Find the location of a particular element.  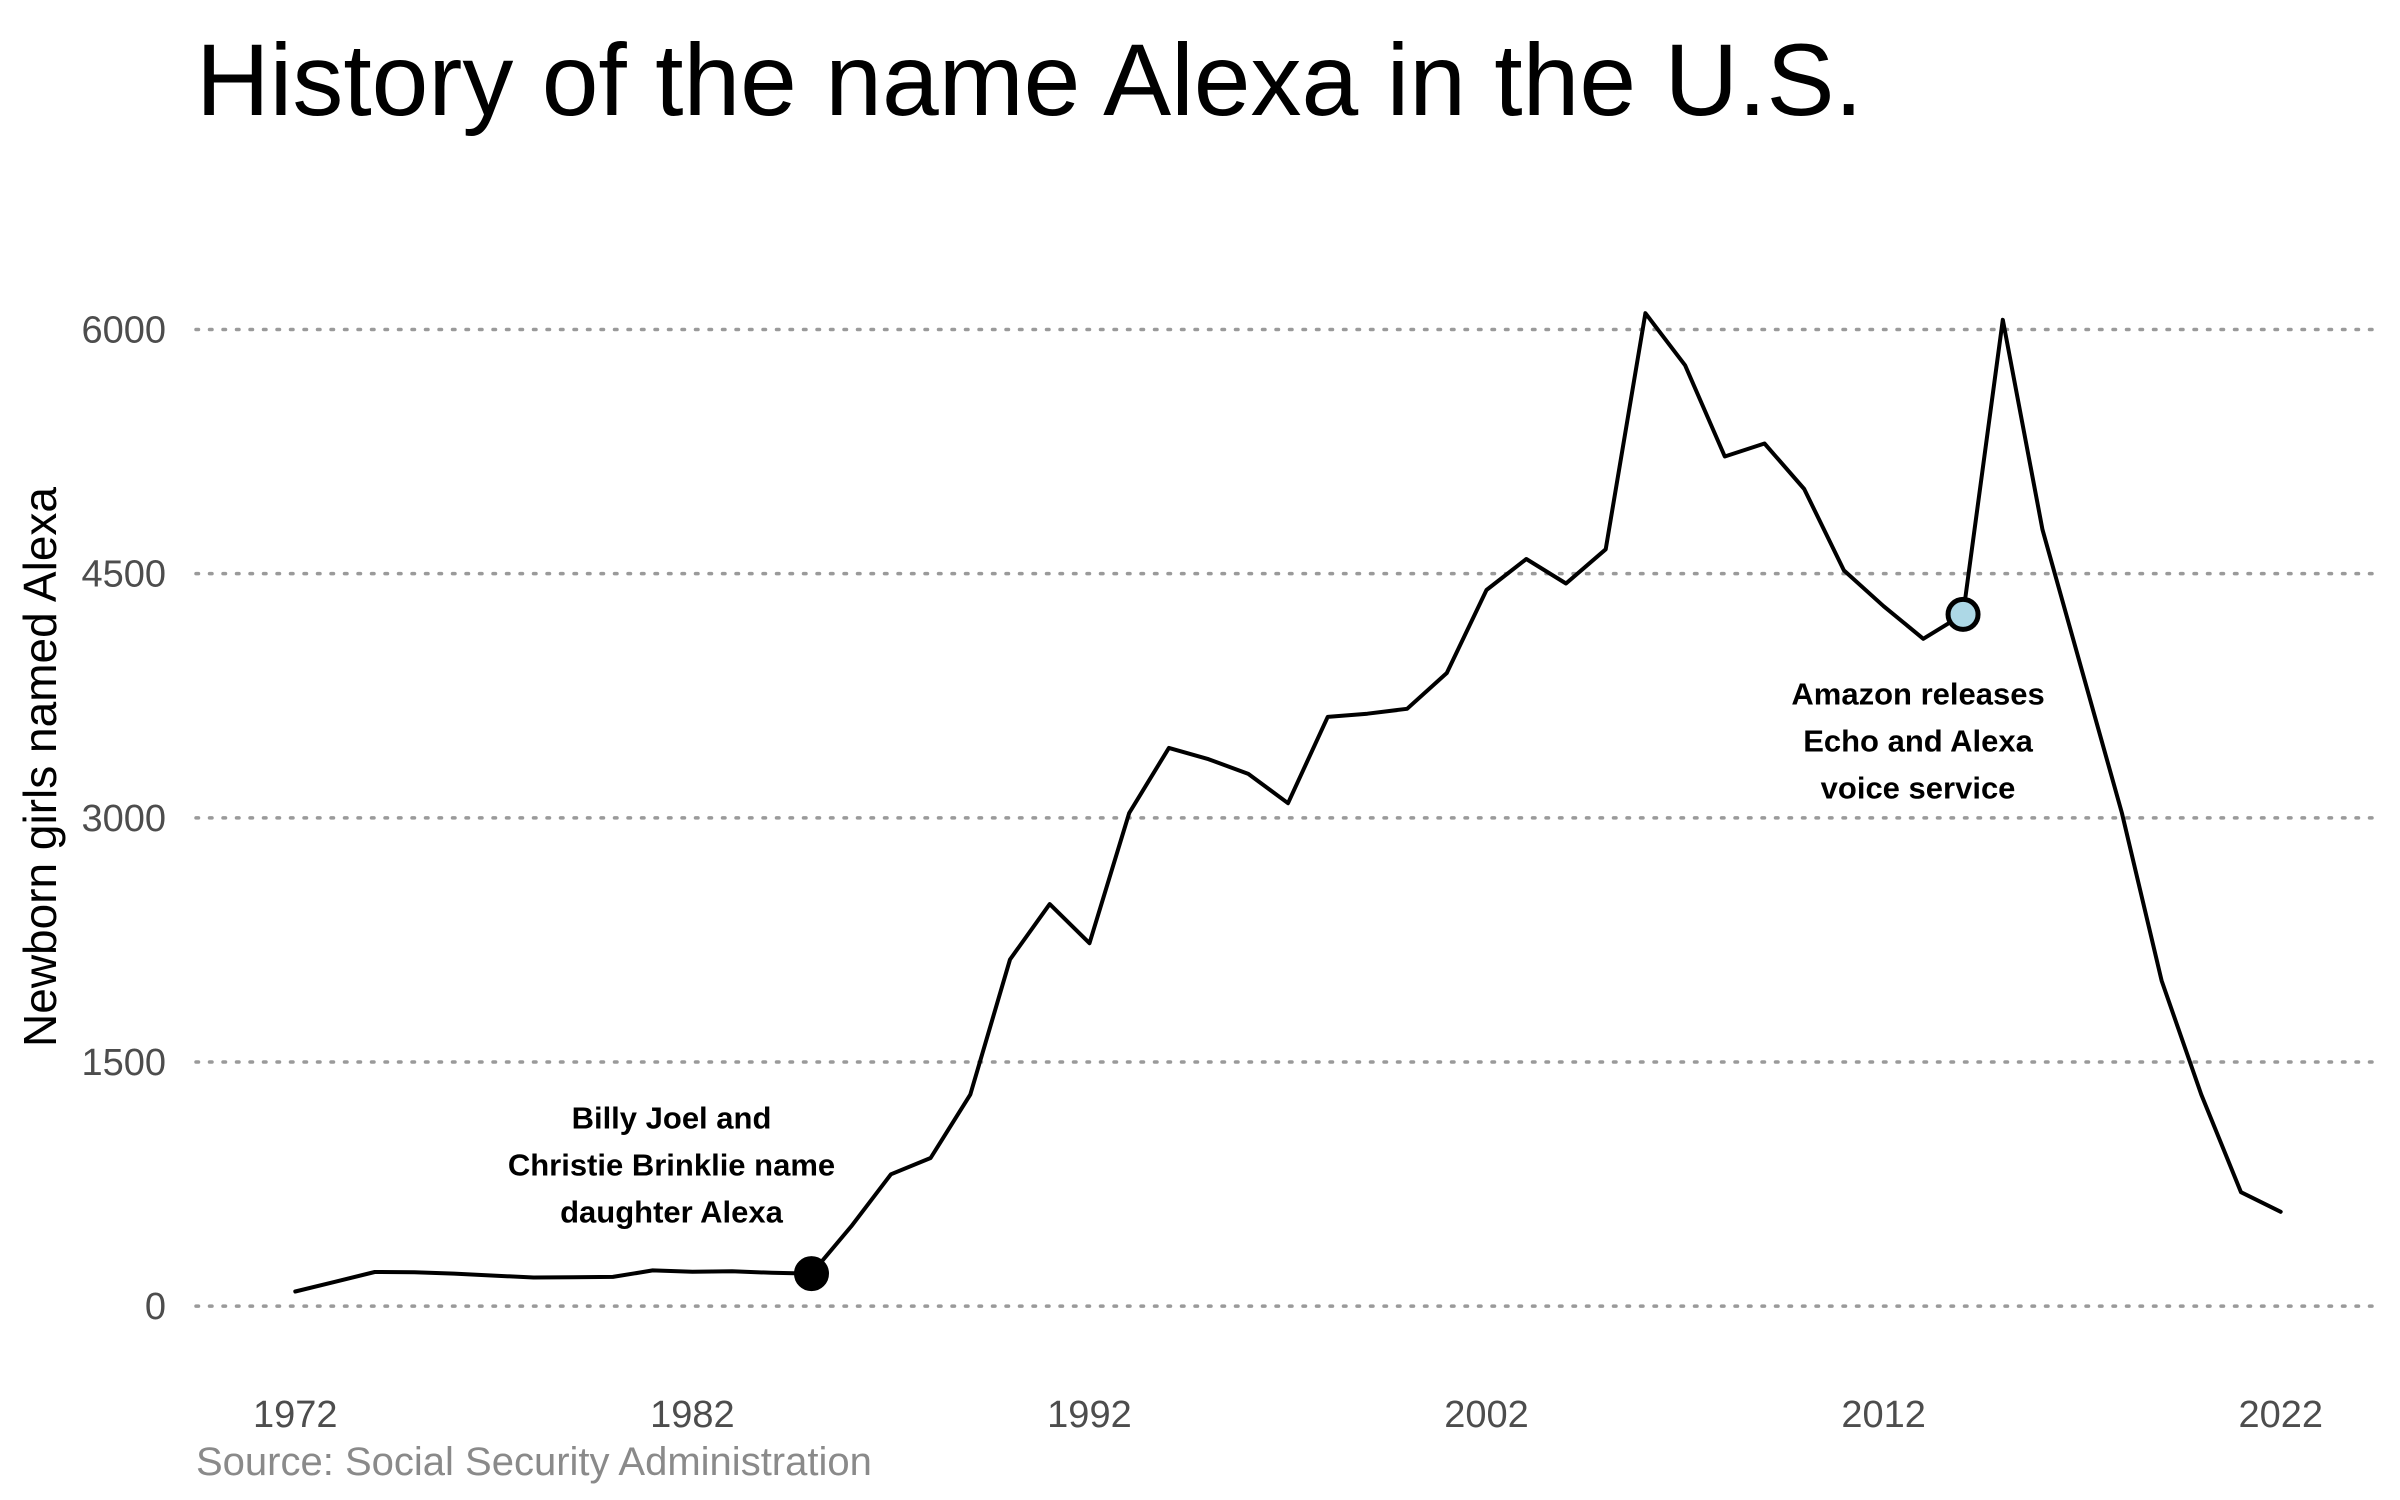

source-note: Source: Social Security Administration is located at coordinates (534, 1462).